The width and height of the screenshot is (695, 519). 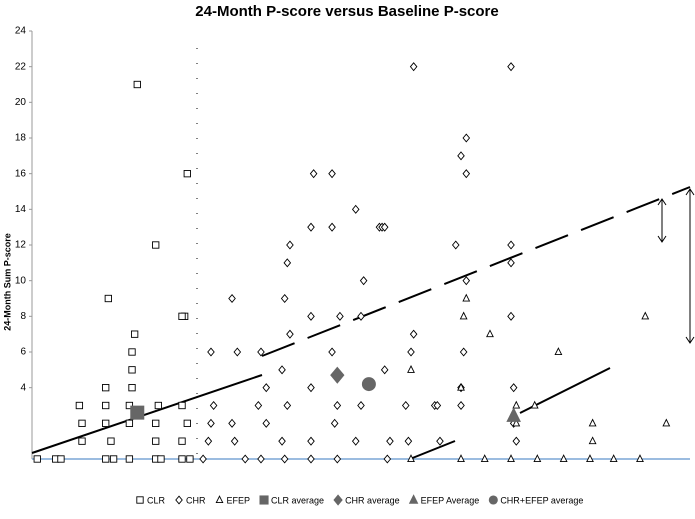 I want to click on y-axis-label: 24-Month Sum P-score, so click(x=7, y=282).